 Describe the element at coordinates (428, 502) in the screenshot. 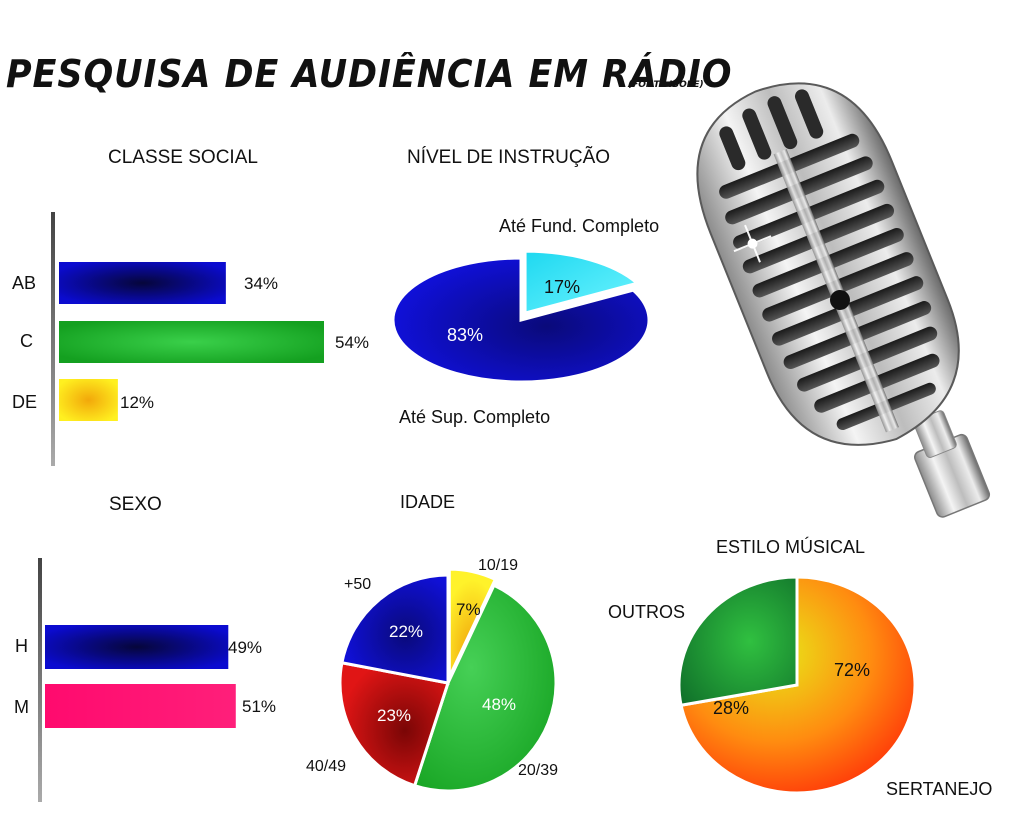

I see `idade-title: IDADE` at that location.